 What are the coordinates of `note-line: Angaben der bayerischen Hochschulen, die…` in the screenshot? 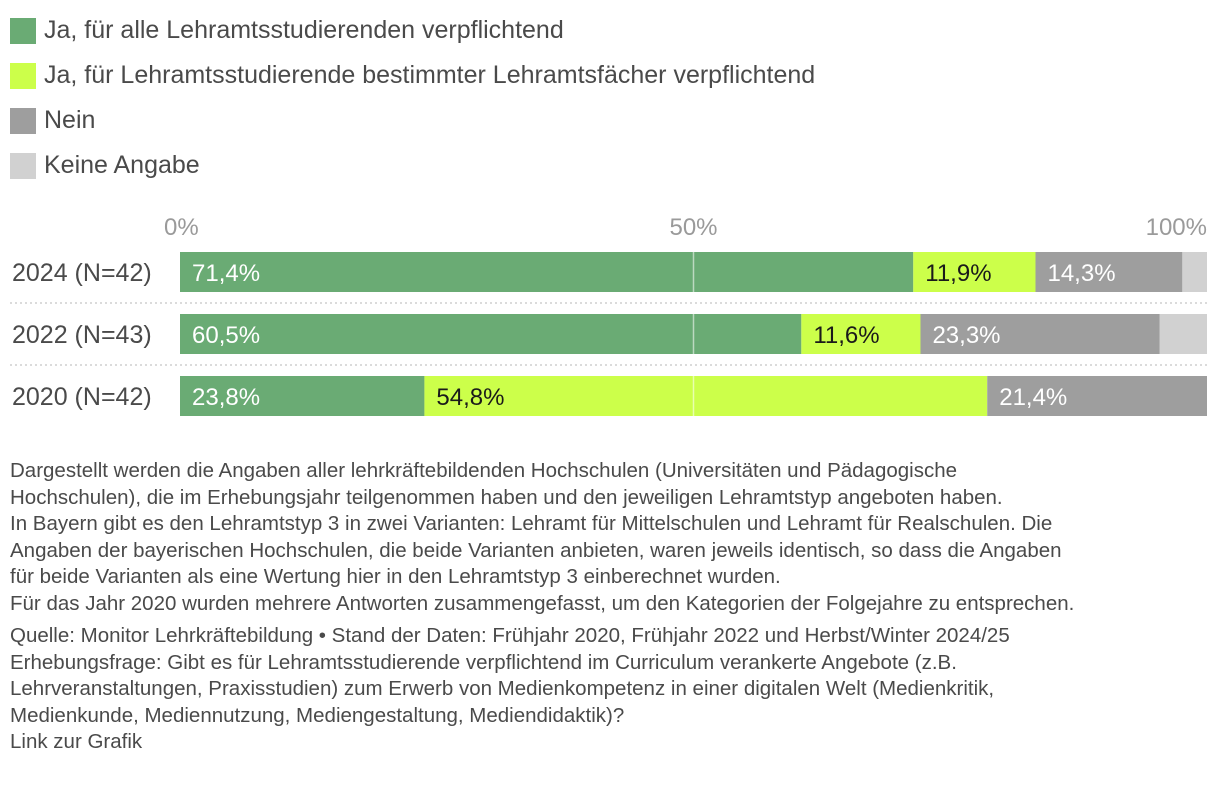 It's located at (536, 550).